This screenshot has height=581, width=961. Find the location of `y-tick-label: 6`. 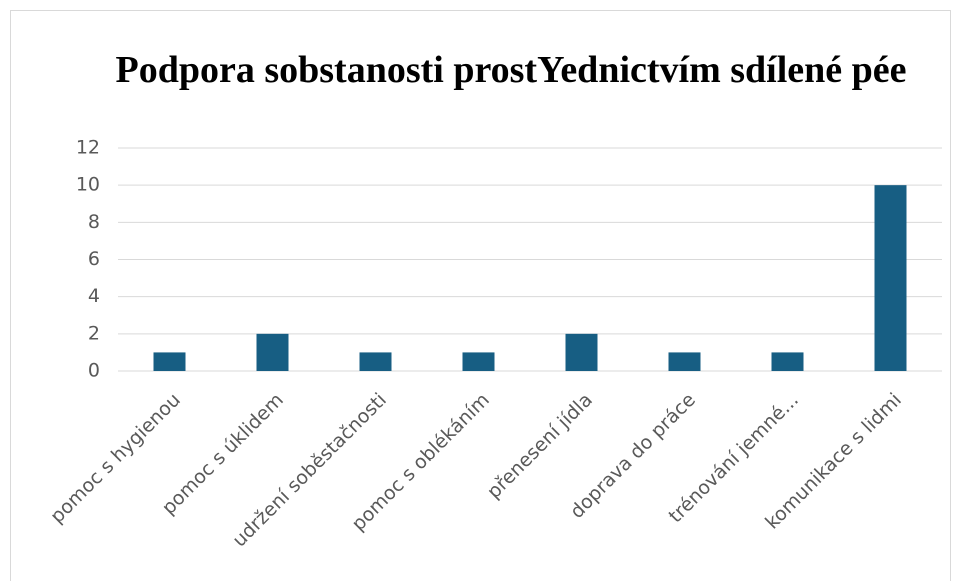

y-tick-label: 6 is located at coordinates (94, 259).